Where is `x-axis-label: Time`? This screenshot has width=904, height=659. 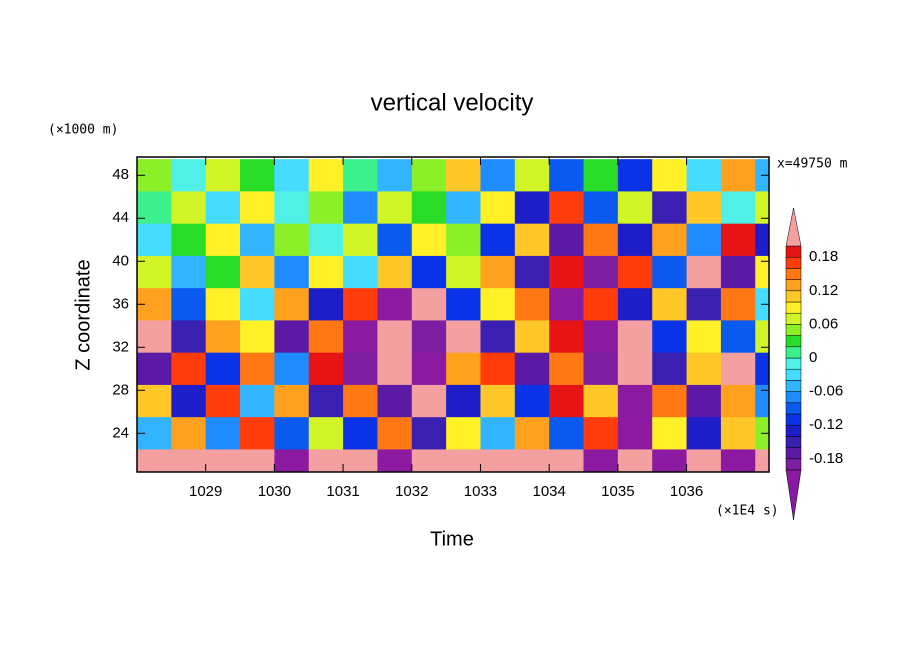 x-axis-label: Time is located at coordinates (452, 539).